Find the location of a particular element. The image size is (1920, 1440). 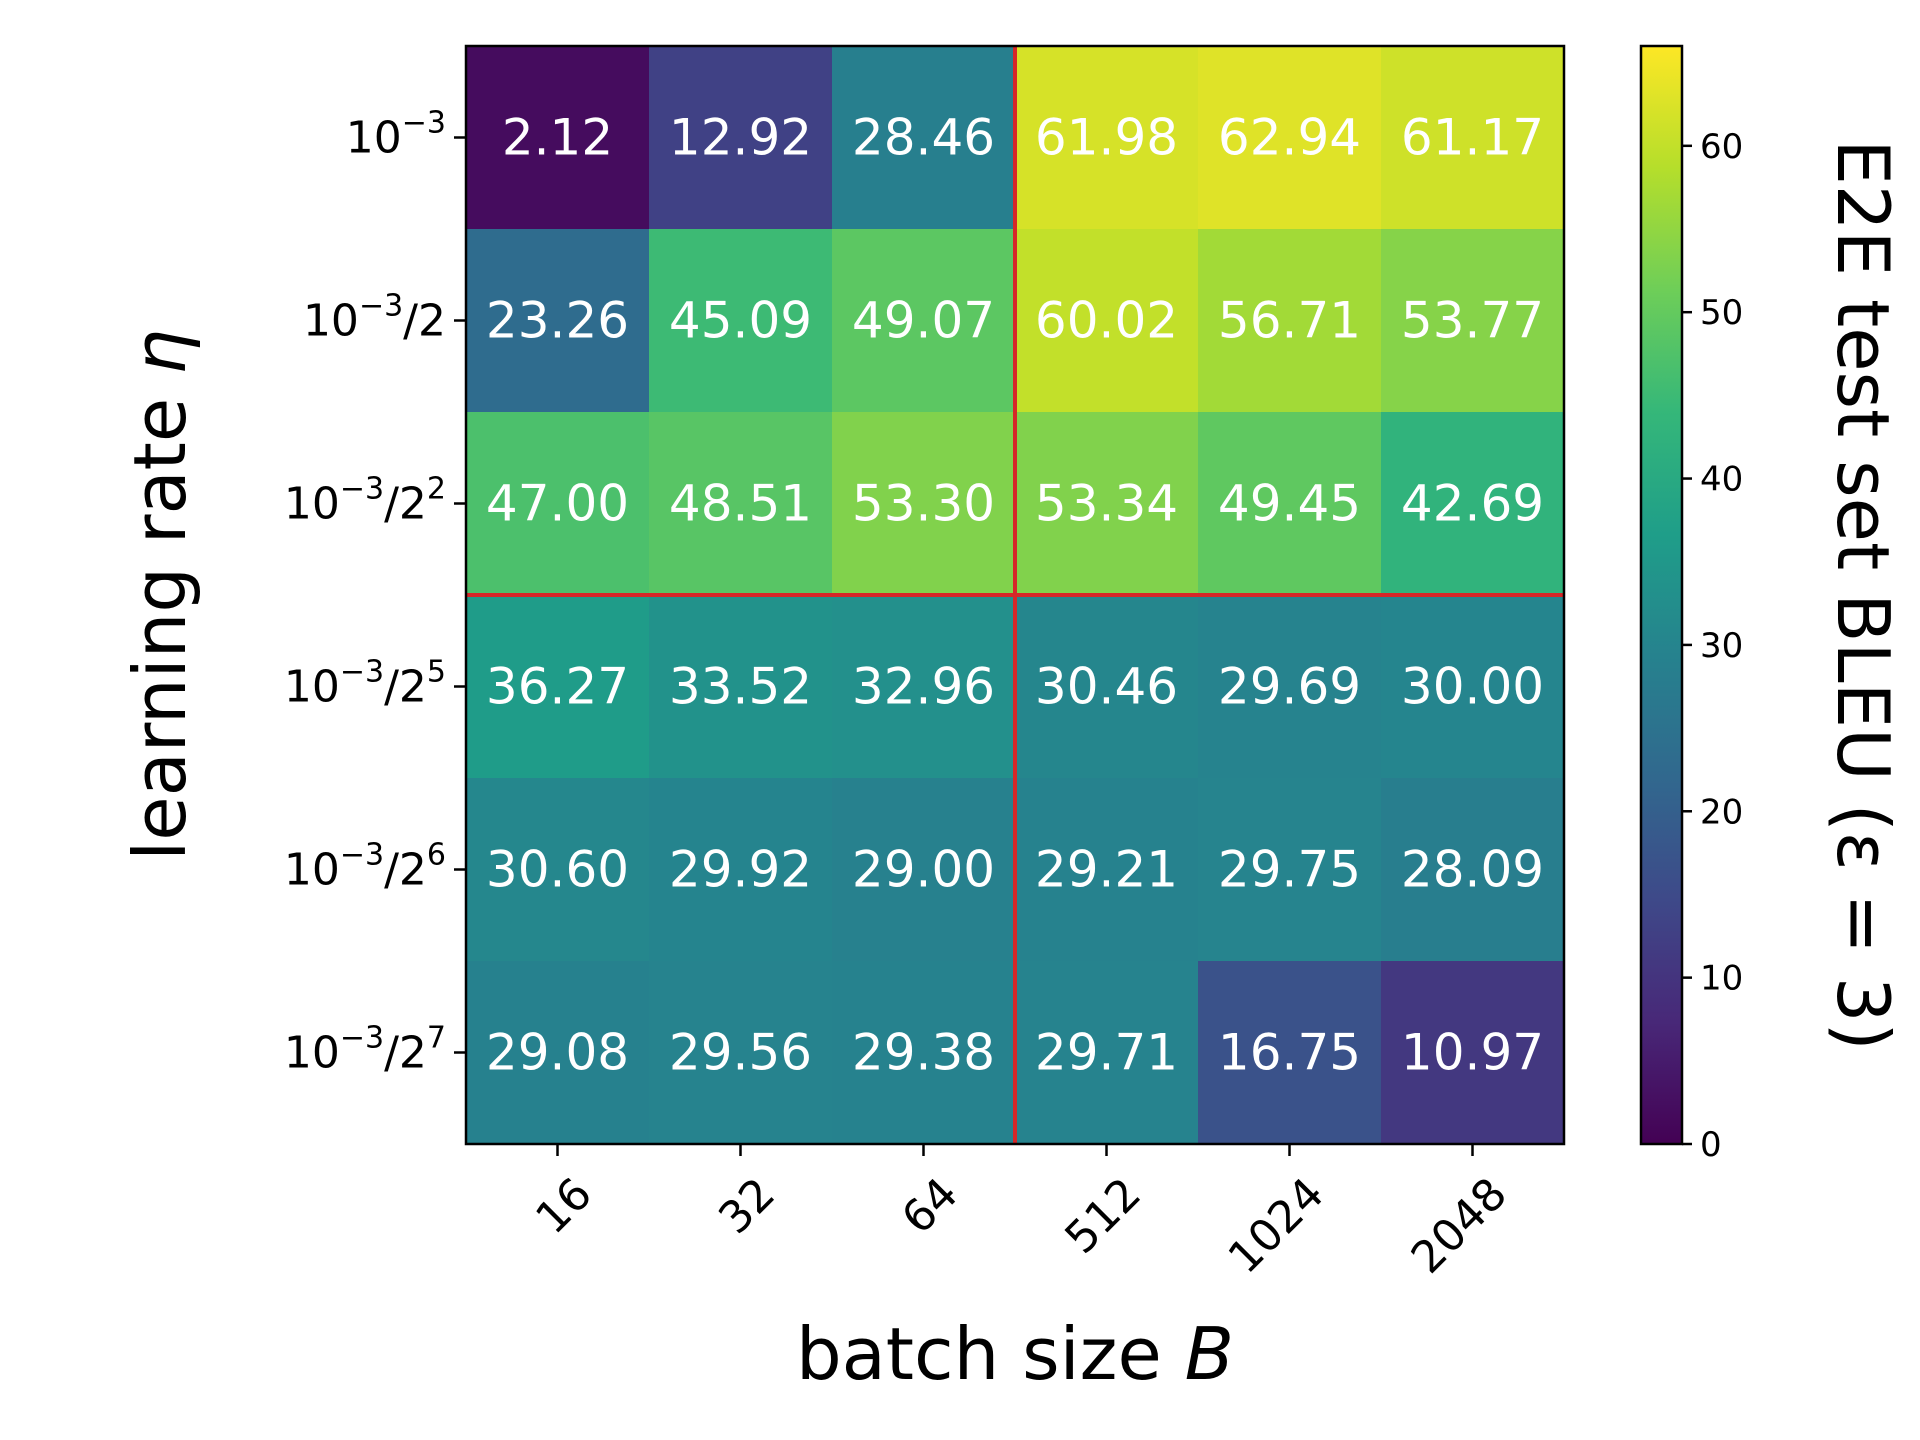

cell-value-label: 29.69 is located at coordinates (1289, 687).